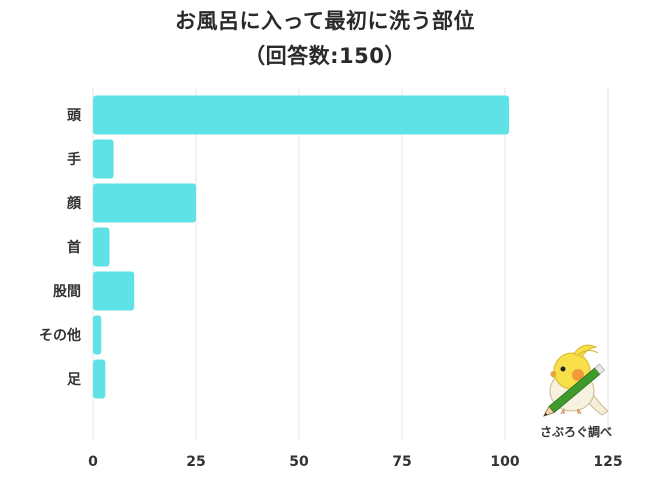  Describe the element at coordinates (74, 159) in the screenshot. I see `category-label: 手` at that location.